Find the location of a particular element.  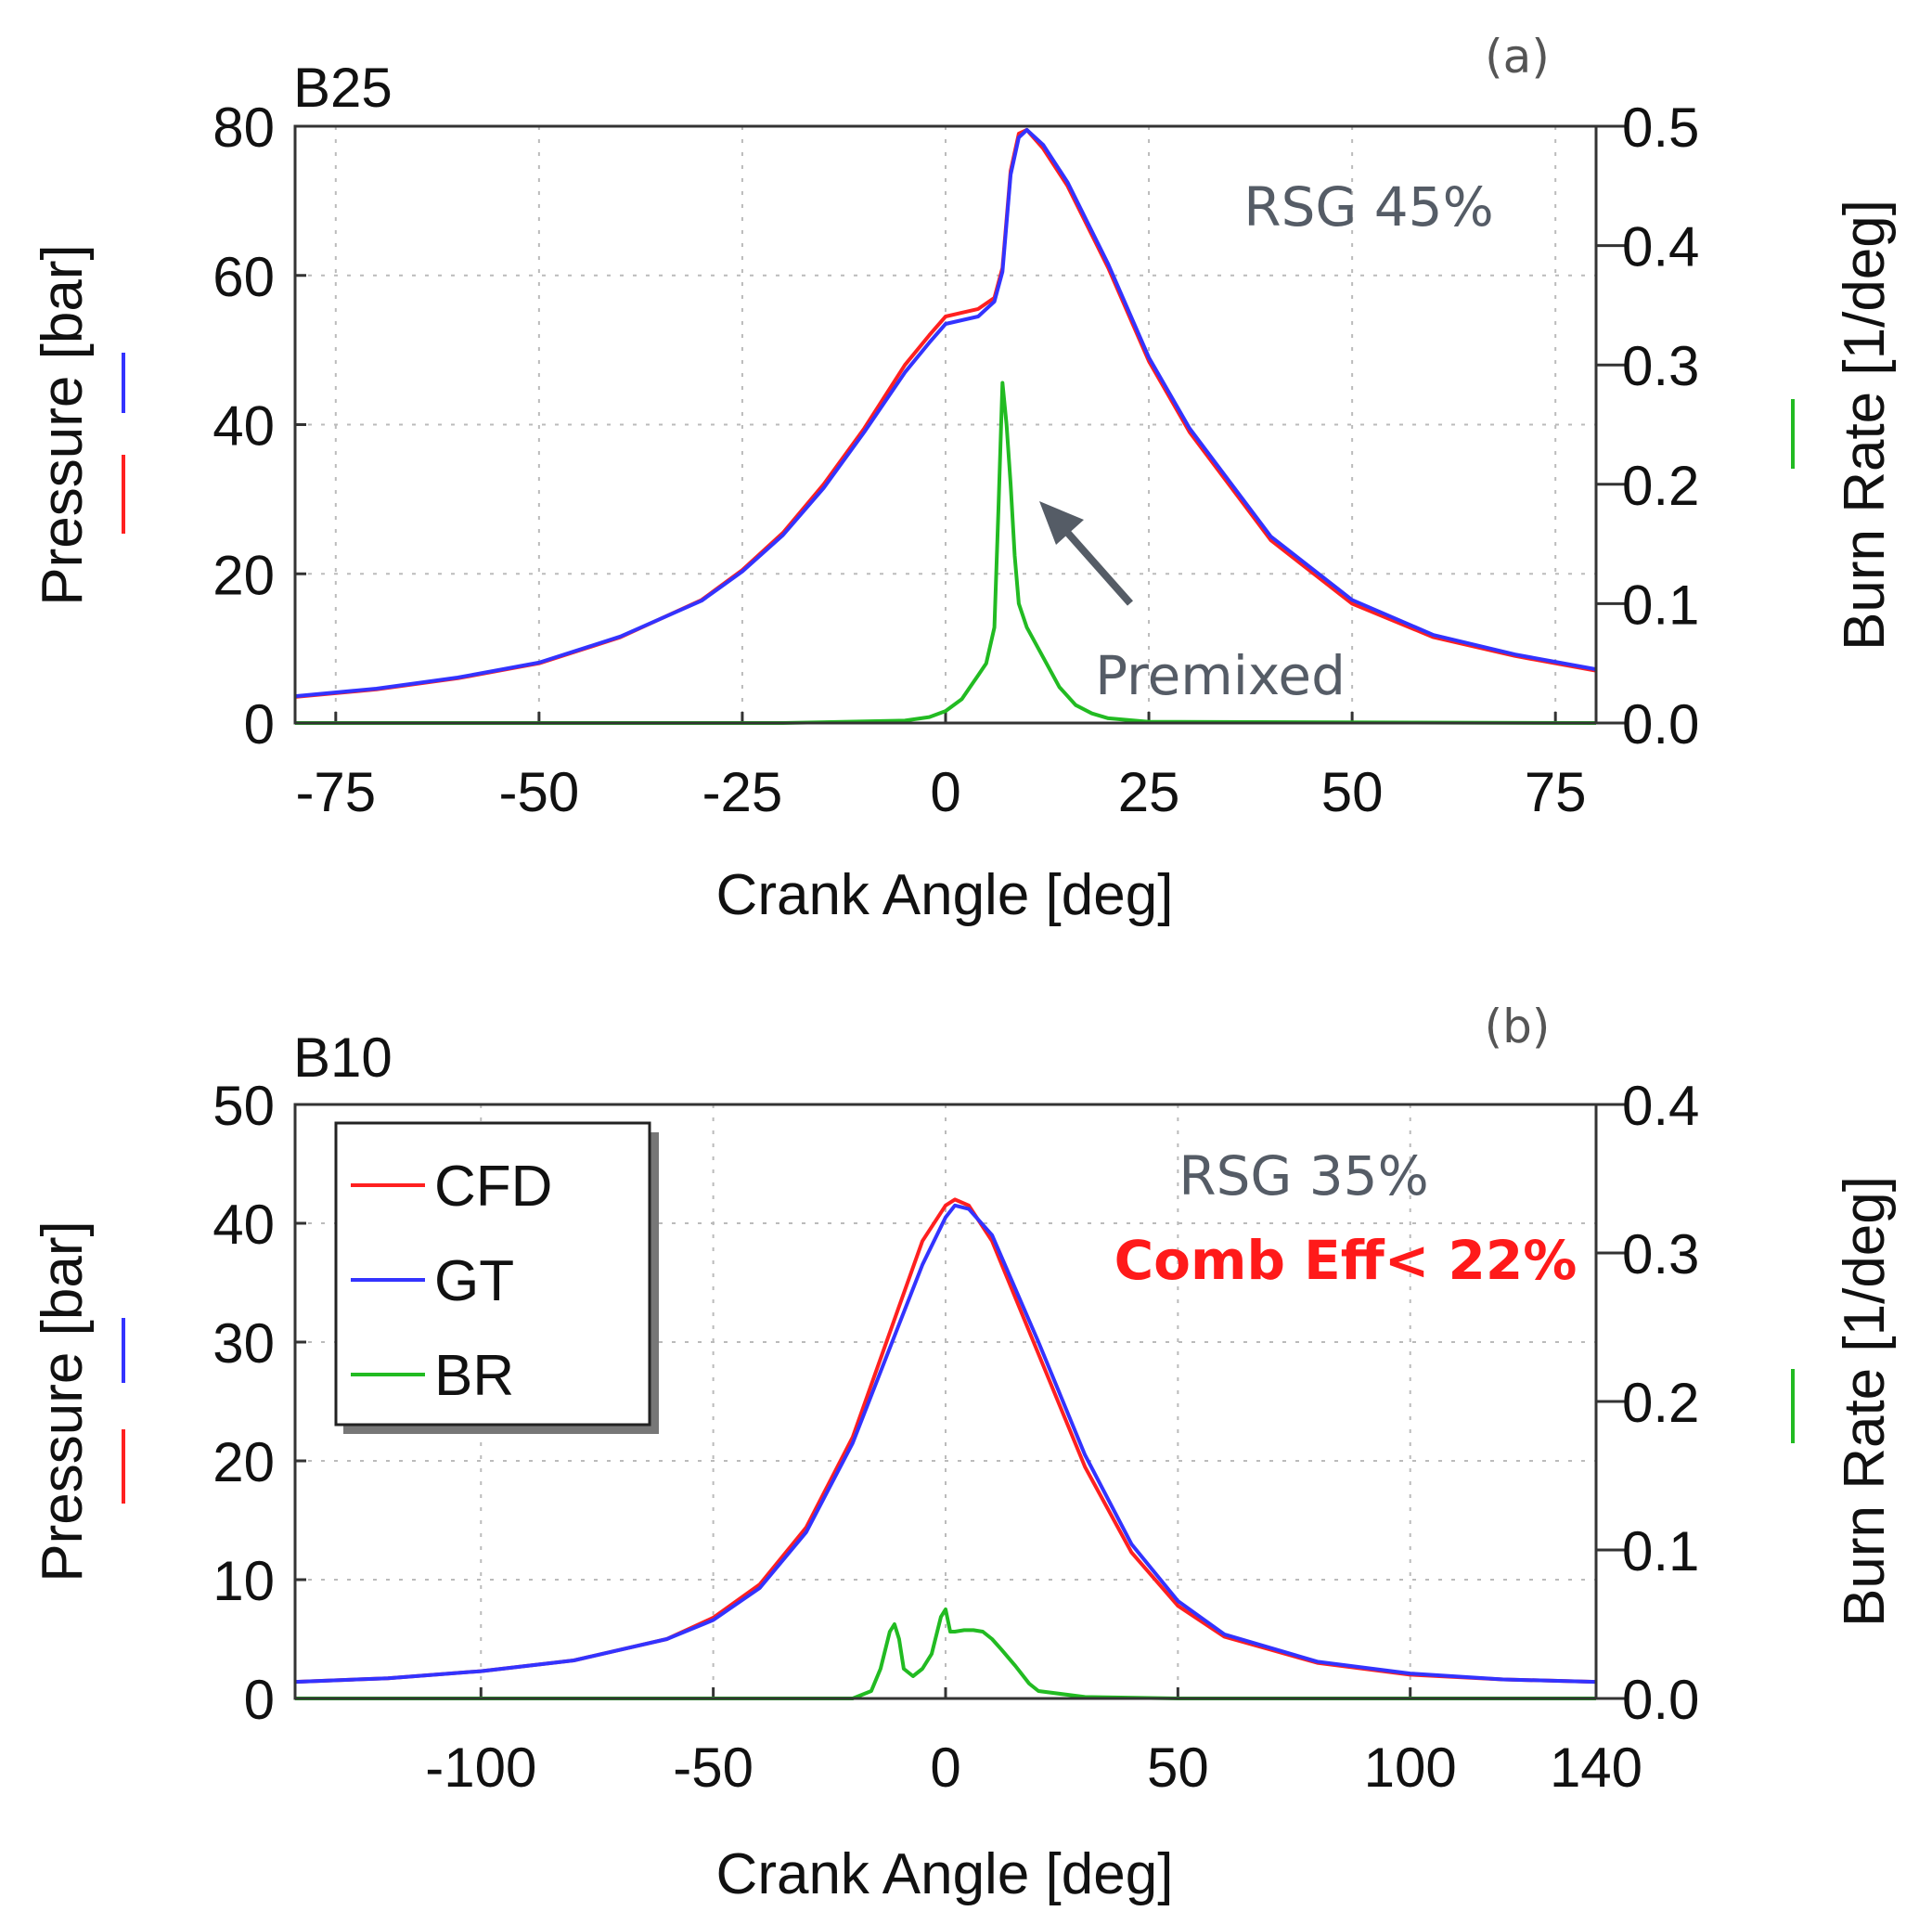

y-left-tick-label: 60 is located at coordinates (244, 277).